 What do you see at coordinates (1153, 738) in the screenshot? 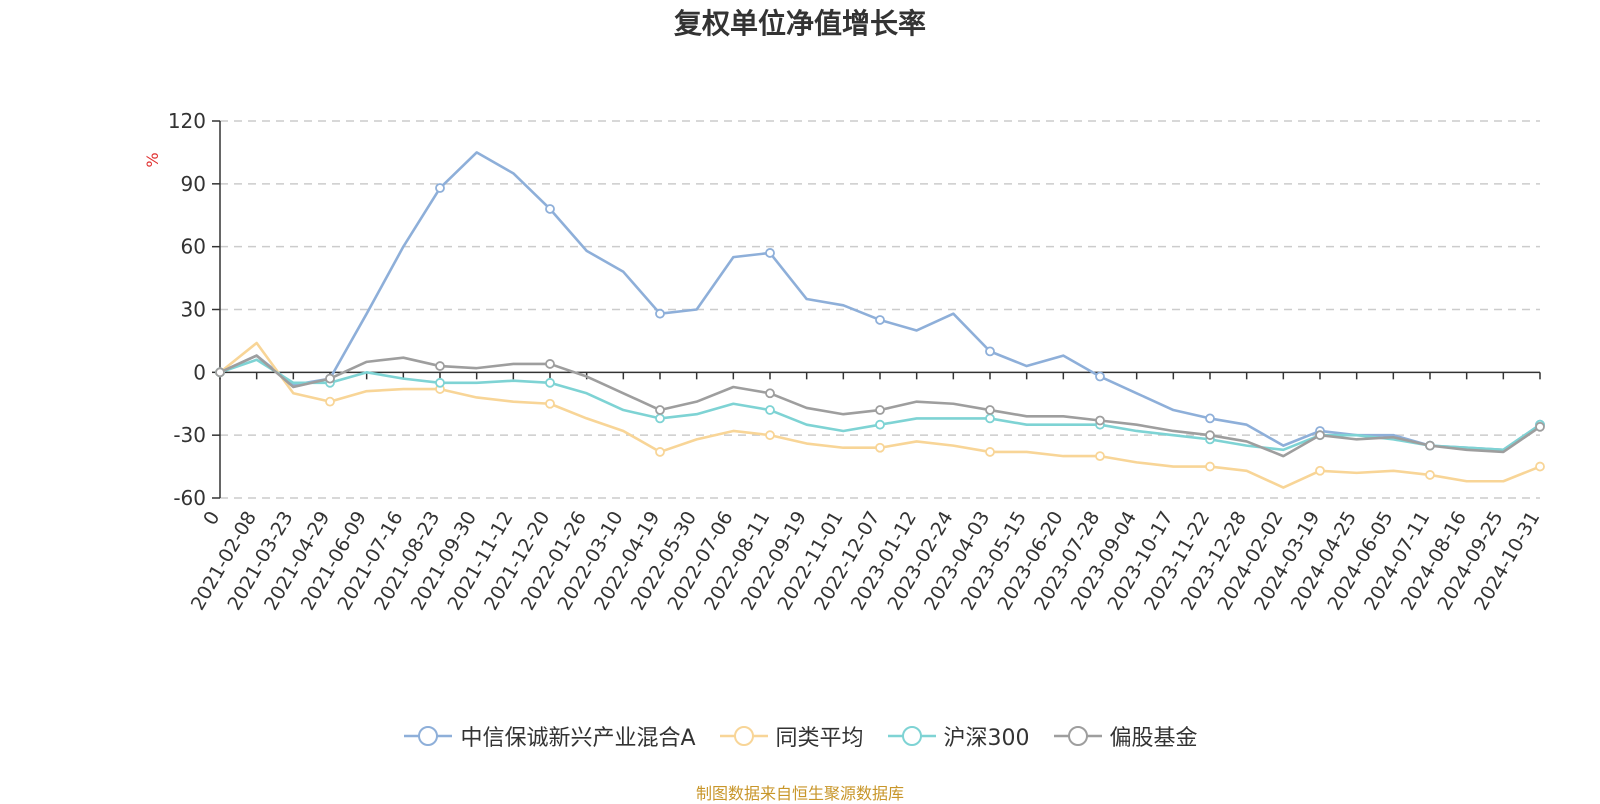
I see `legend-label: 偏股基金` at bounding box center [1153, 738].